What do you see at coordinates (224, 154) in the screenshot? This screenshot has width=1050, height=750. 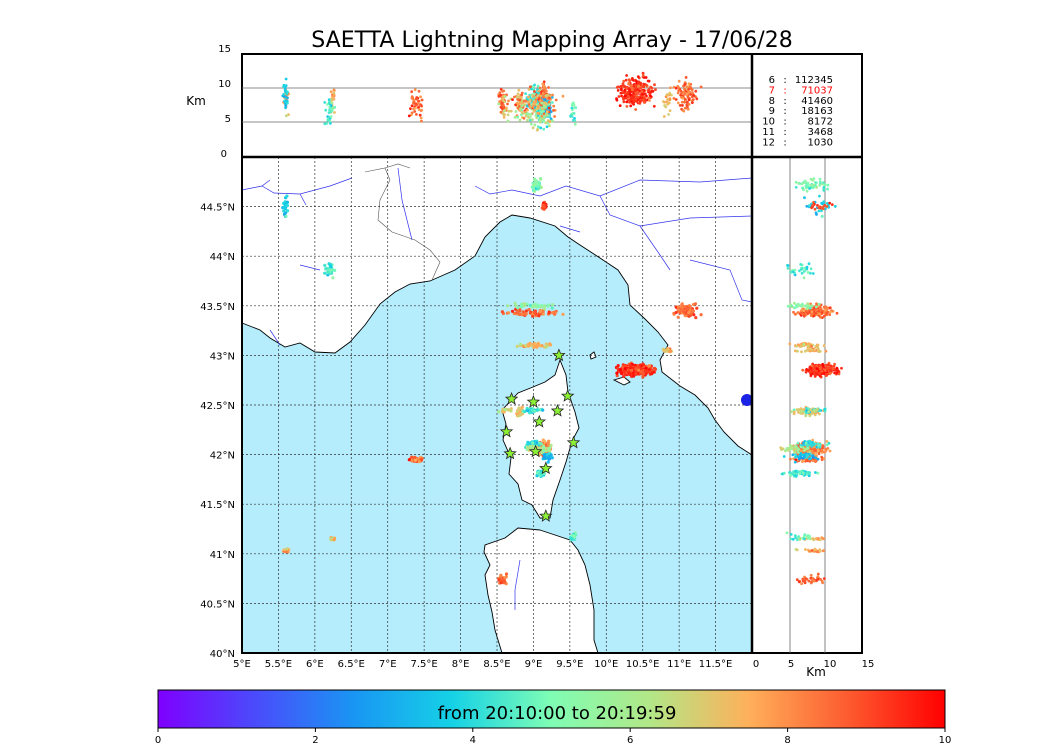 I see `altitude-ytick-0: 0` at bounding box center [224, 154].